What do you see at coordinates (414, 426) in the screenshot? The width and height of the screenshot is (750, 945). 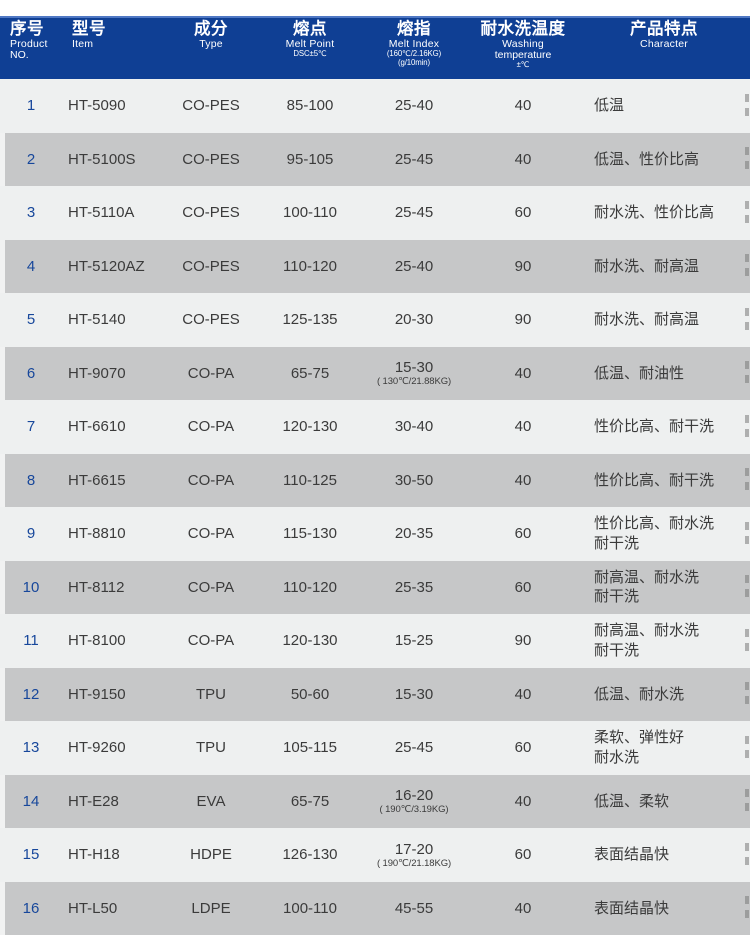 I see `cell-melt-index: 30-40` at bounding box center [414, 426].